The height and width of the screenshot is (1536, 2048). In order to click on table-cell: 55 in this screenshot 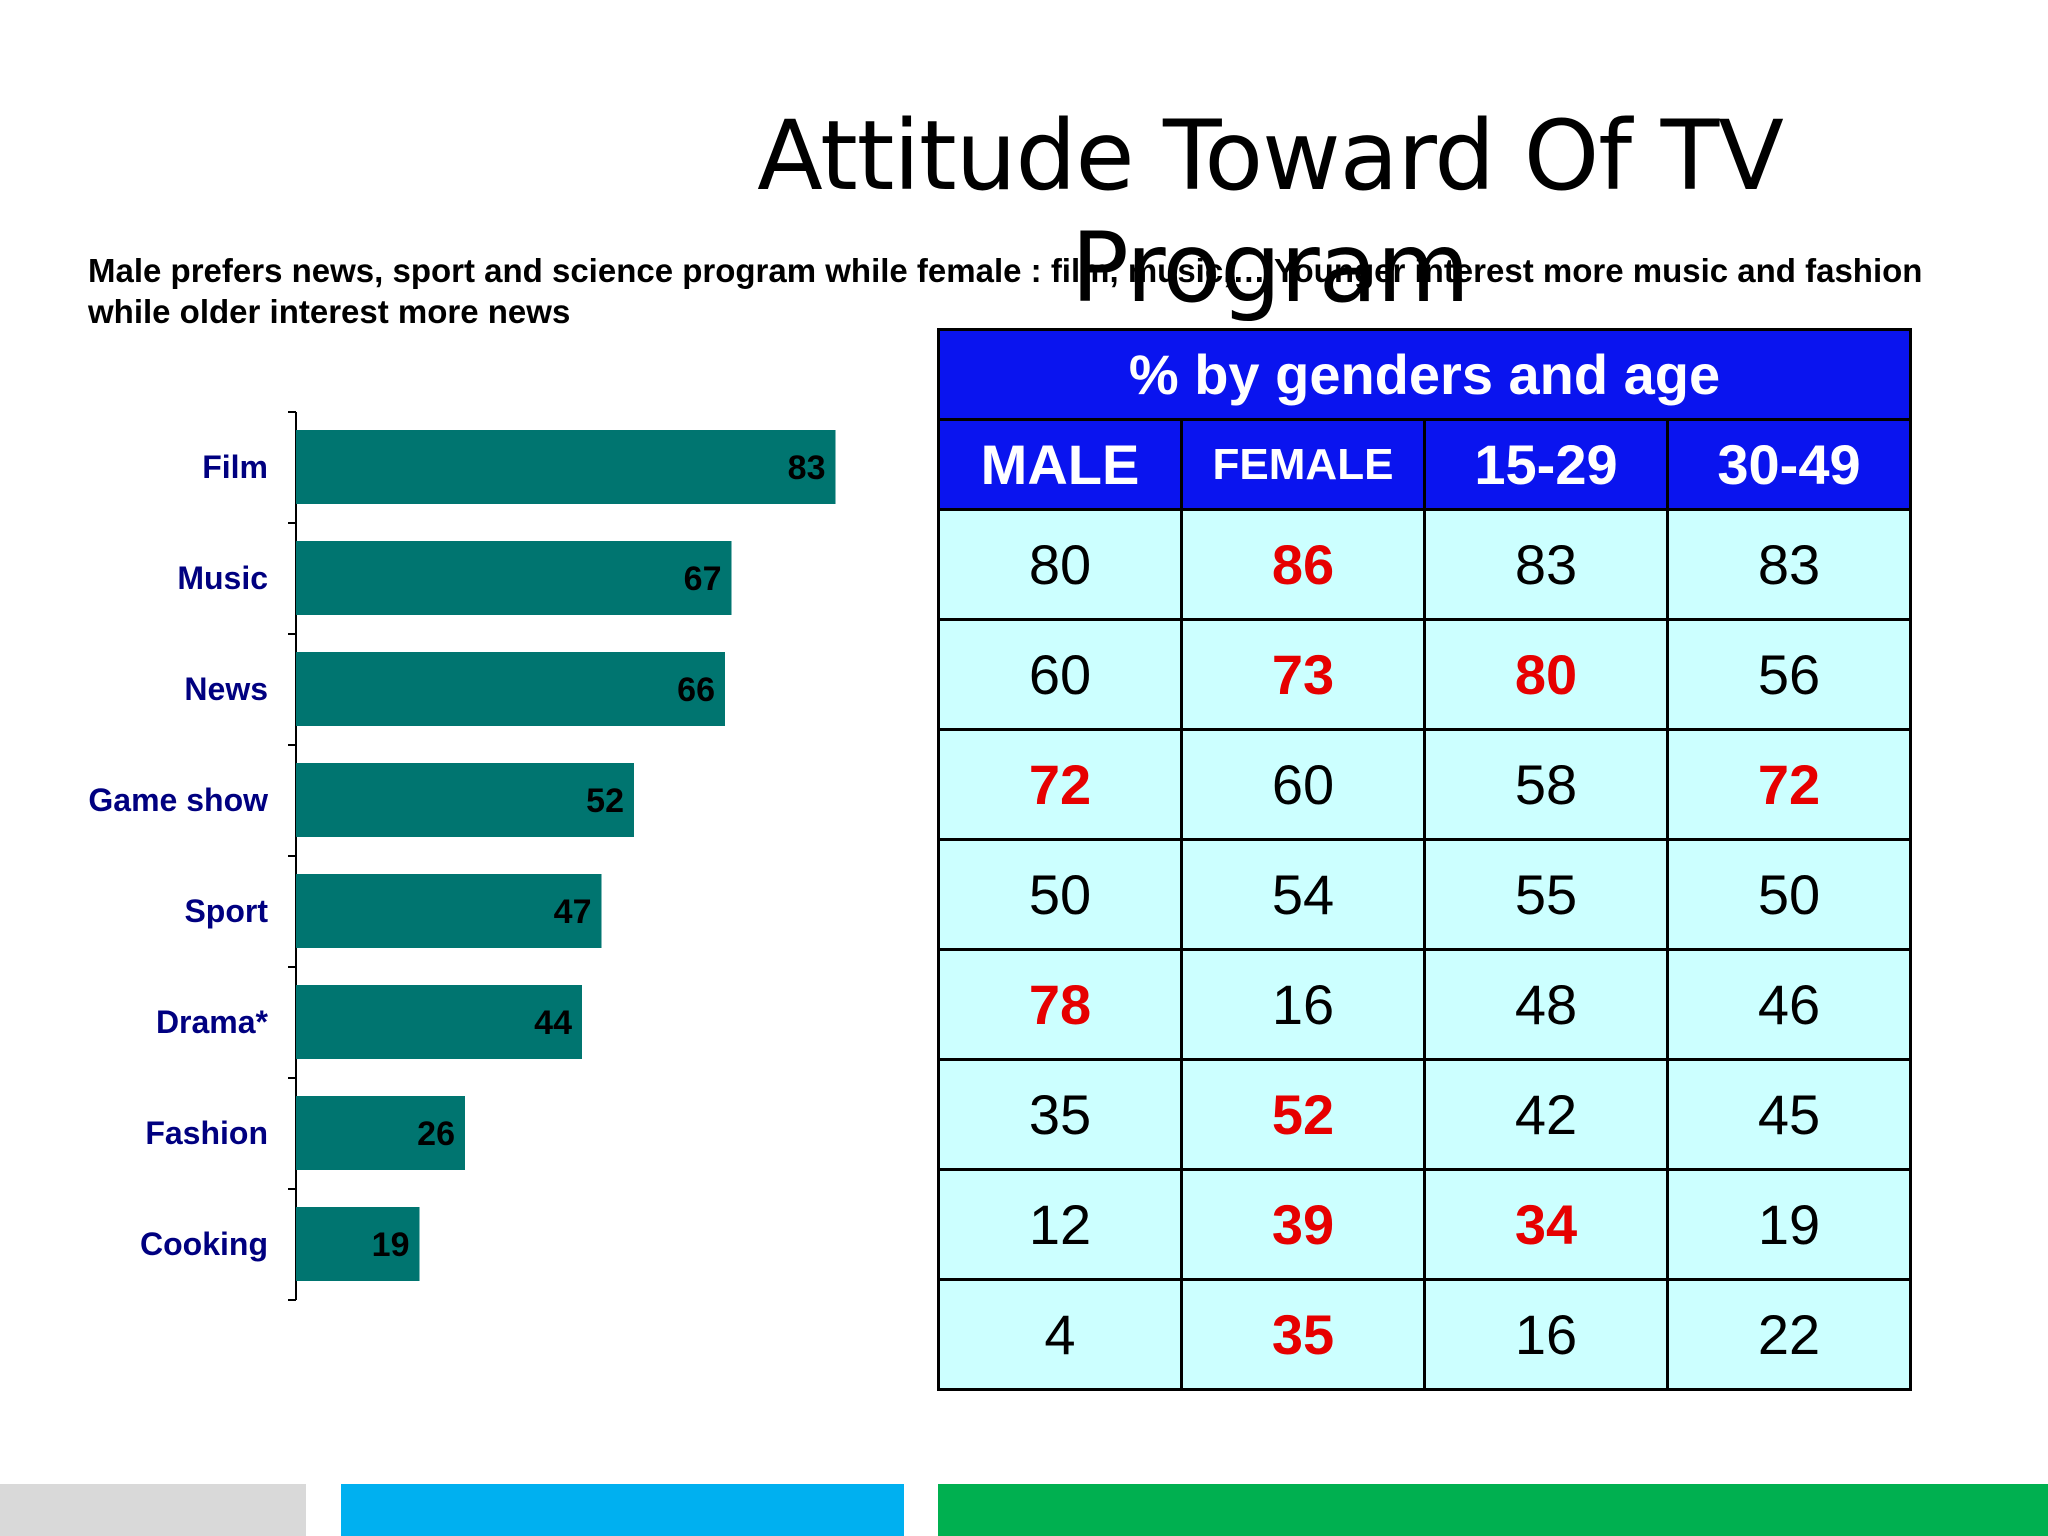, I will do `click(1546, 894)`.